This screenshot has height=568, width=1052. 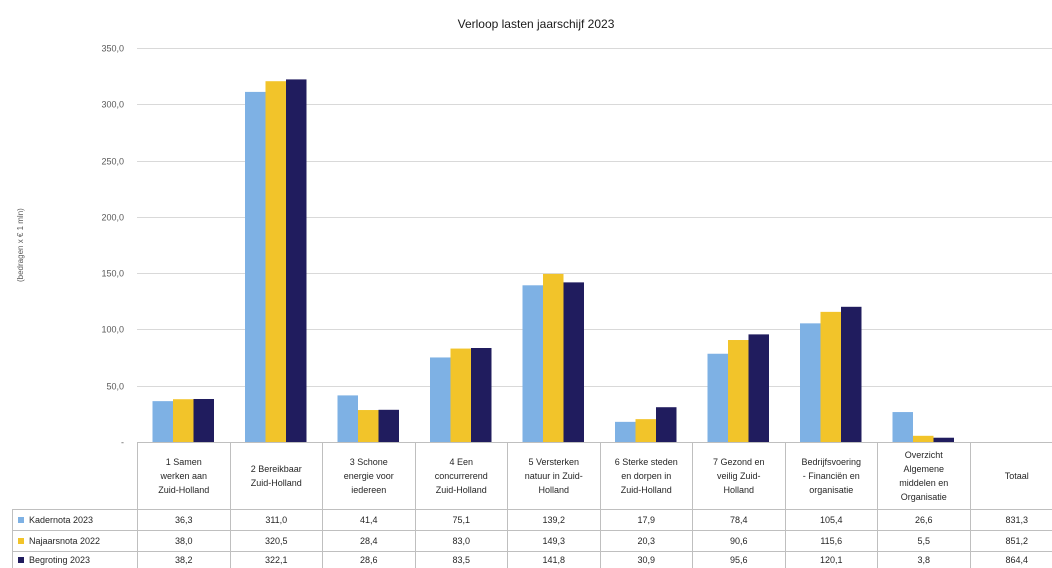 What do you see at coordinates (830, 540) in the screenshot?
I see `table-value: 115,6` at bounding box center [830, 540].